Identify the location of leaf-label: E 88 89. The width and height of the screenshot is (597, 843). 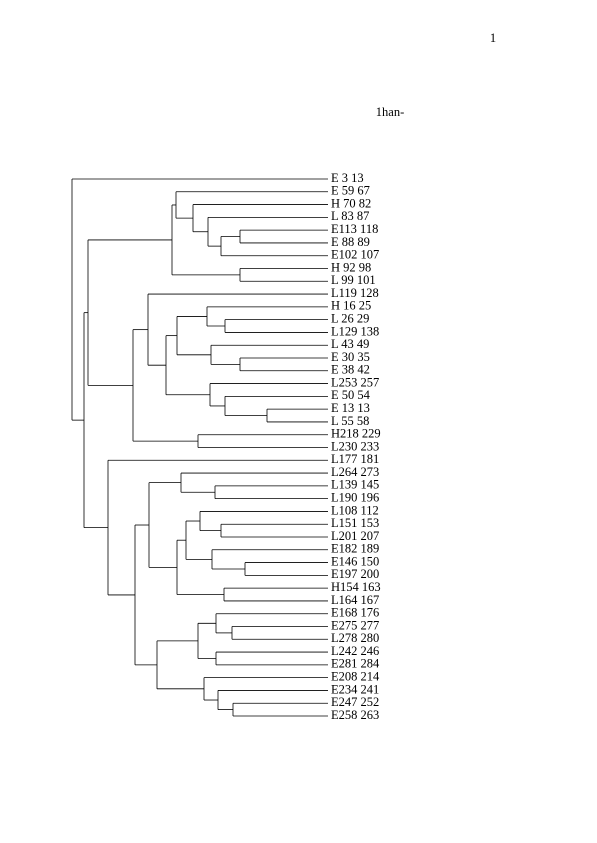
(350, 242).